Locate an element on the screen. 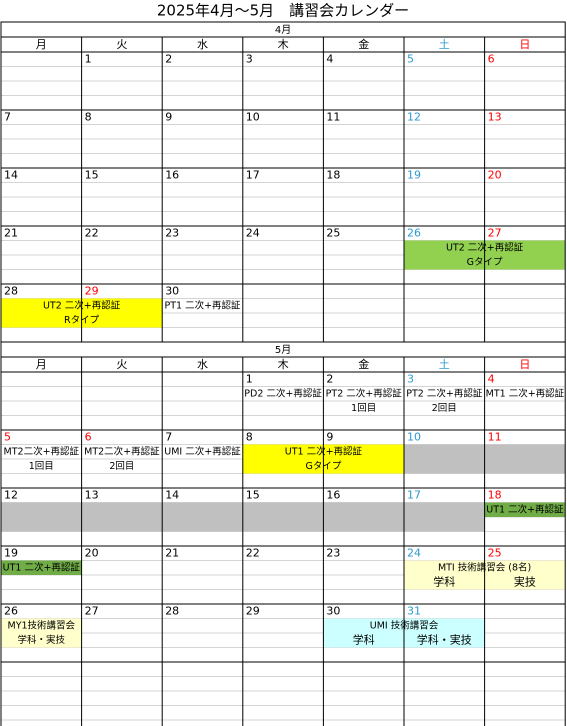  day-number: 22 is located at coordinates (253, 553).